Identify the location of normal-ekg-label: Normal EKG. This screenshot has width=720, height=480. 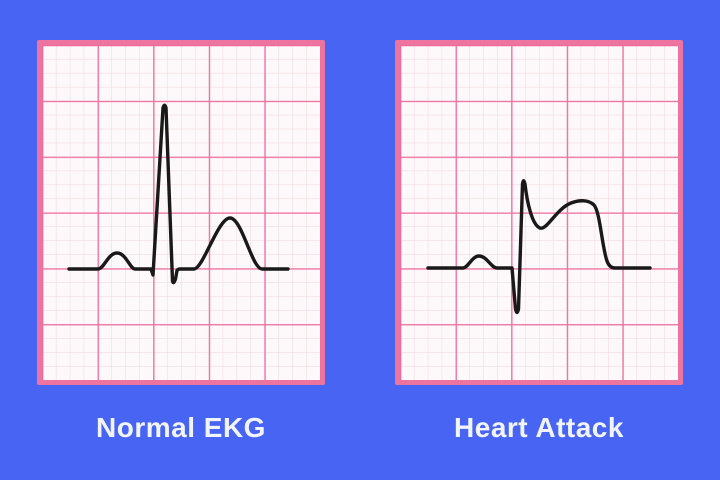
(181, 427).